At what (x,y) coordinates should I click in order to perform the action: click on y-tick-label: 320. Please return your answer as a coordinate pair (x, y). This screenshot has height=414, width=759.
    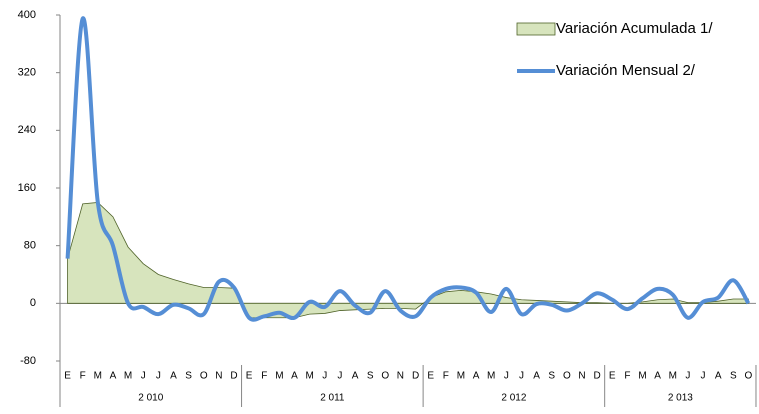
    Looking at the image, I should click on (27, 73).